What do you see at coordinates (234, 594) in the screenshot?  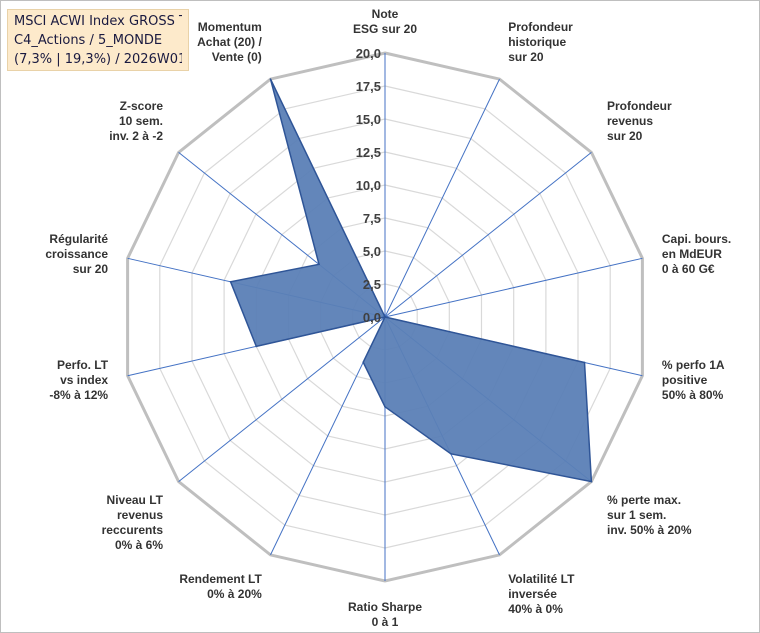 I see `axis-label-line: 0% à 20%` at bounding box center [234, 594].